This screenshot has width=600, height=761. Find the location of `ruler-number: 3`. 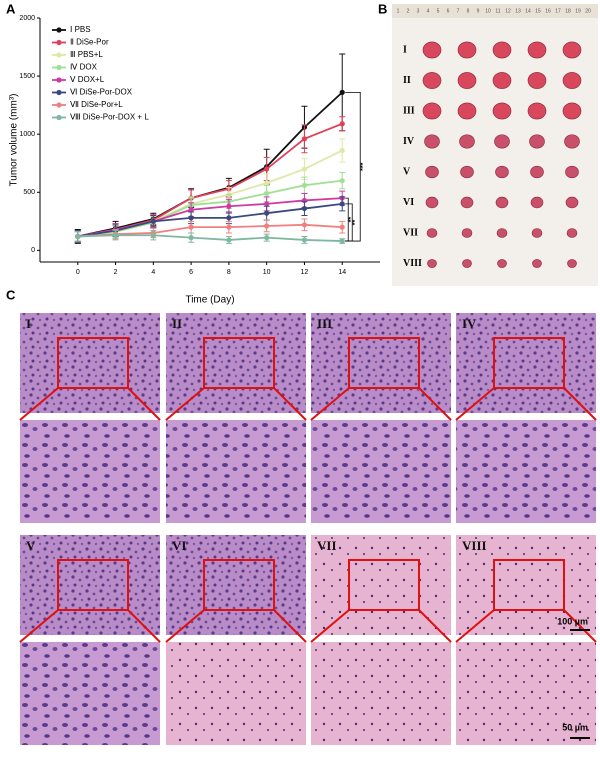

ruler-number: 3 is located at coordinates (418, 11).